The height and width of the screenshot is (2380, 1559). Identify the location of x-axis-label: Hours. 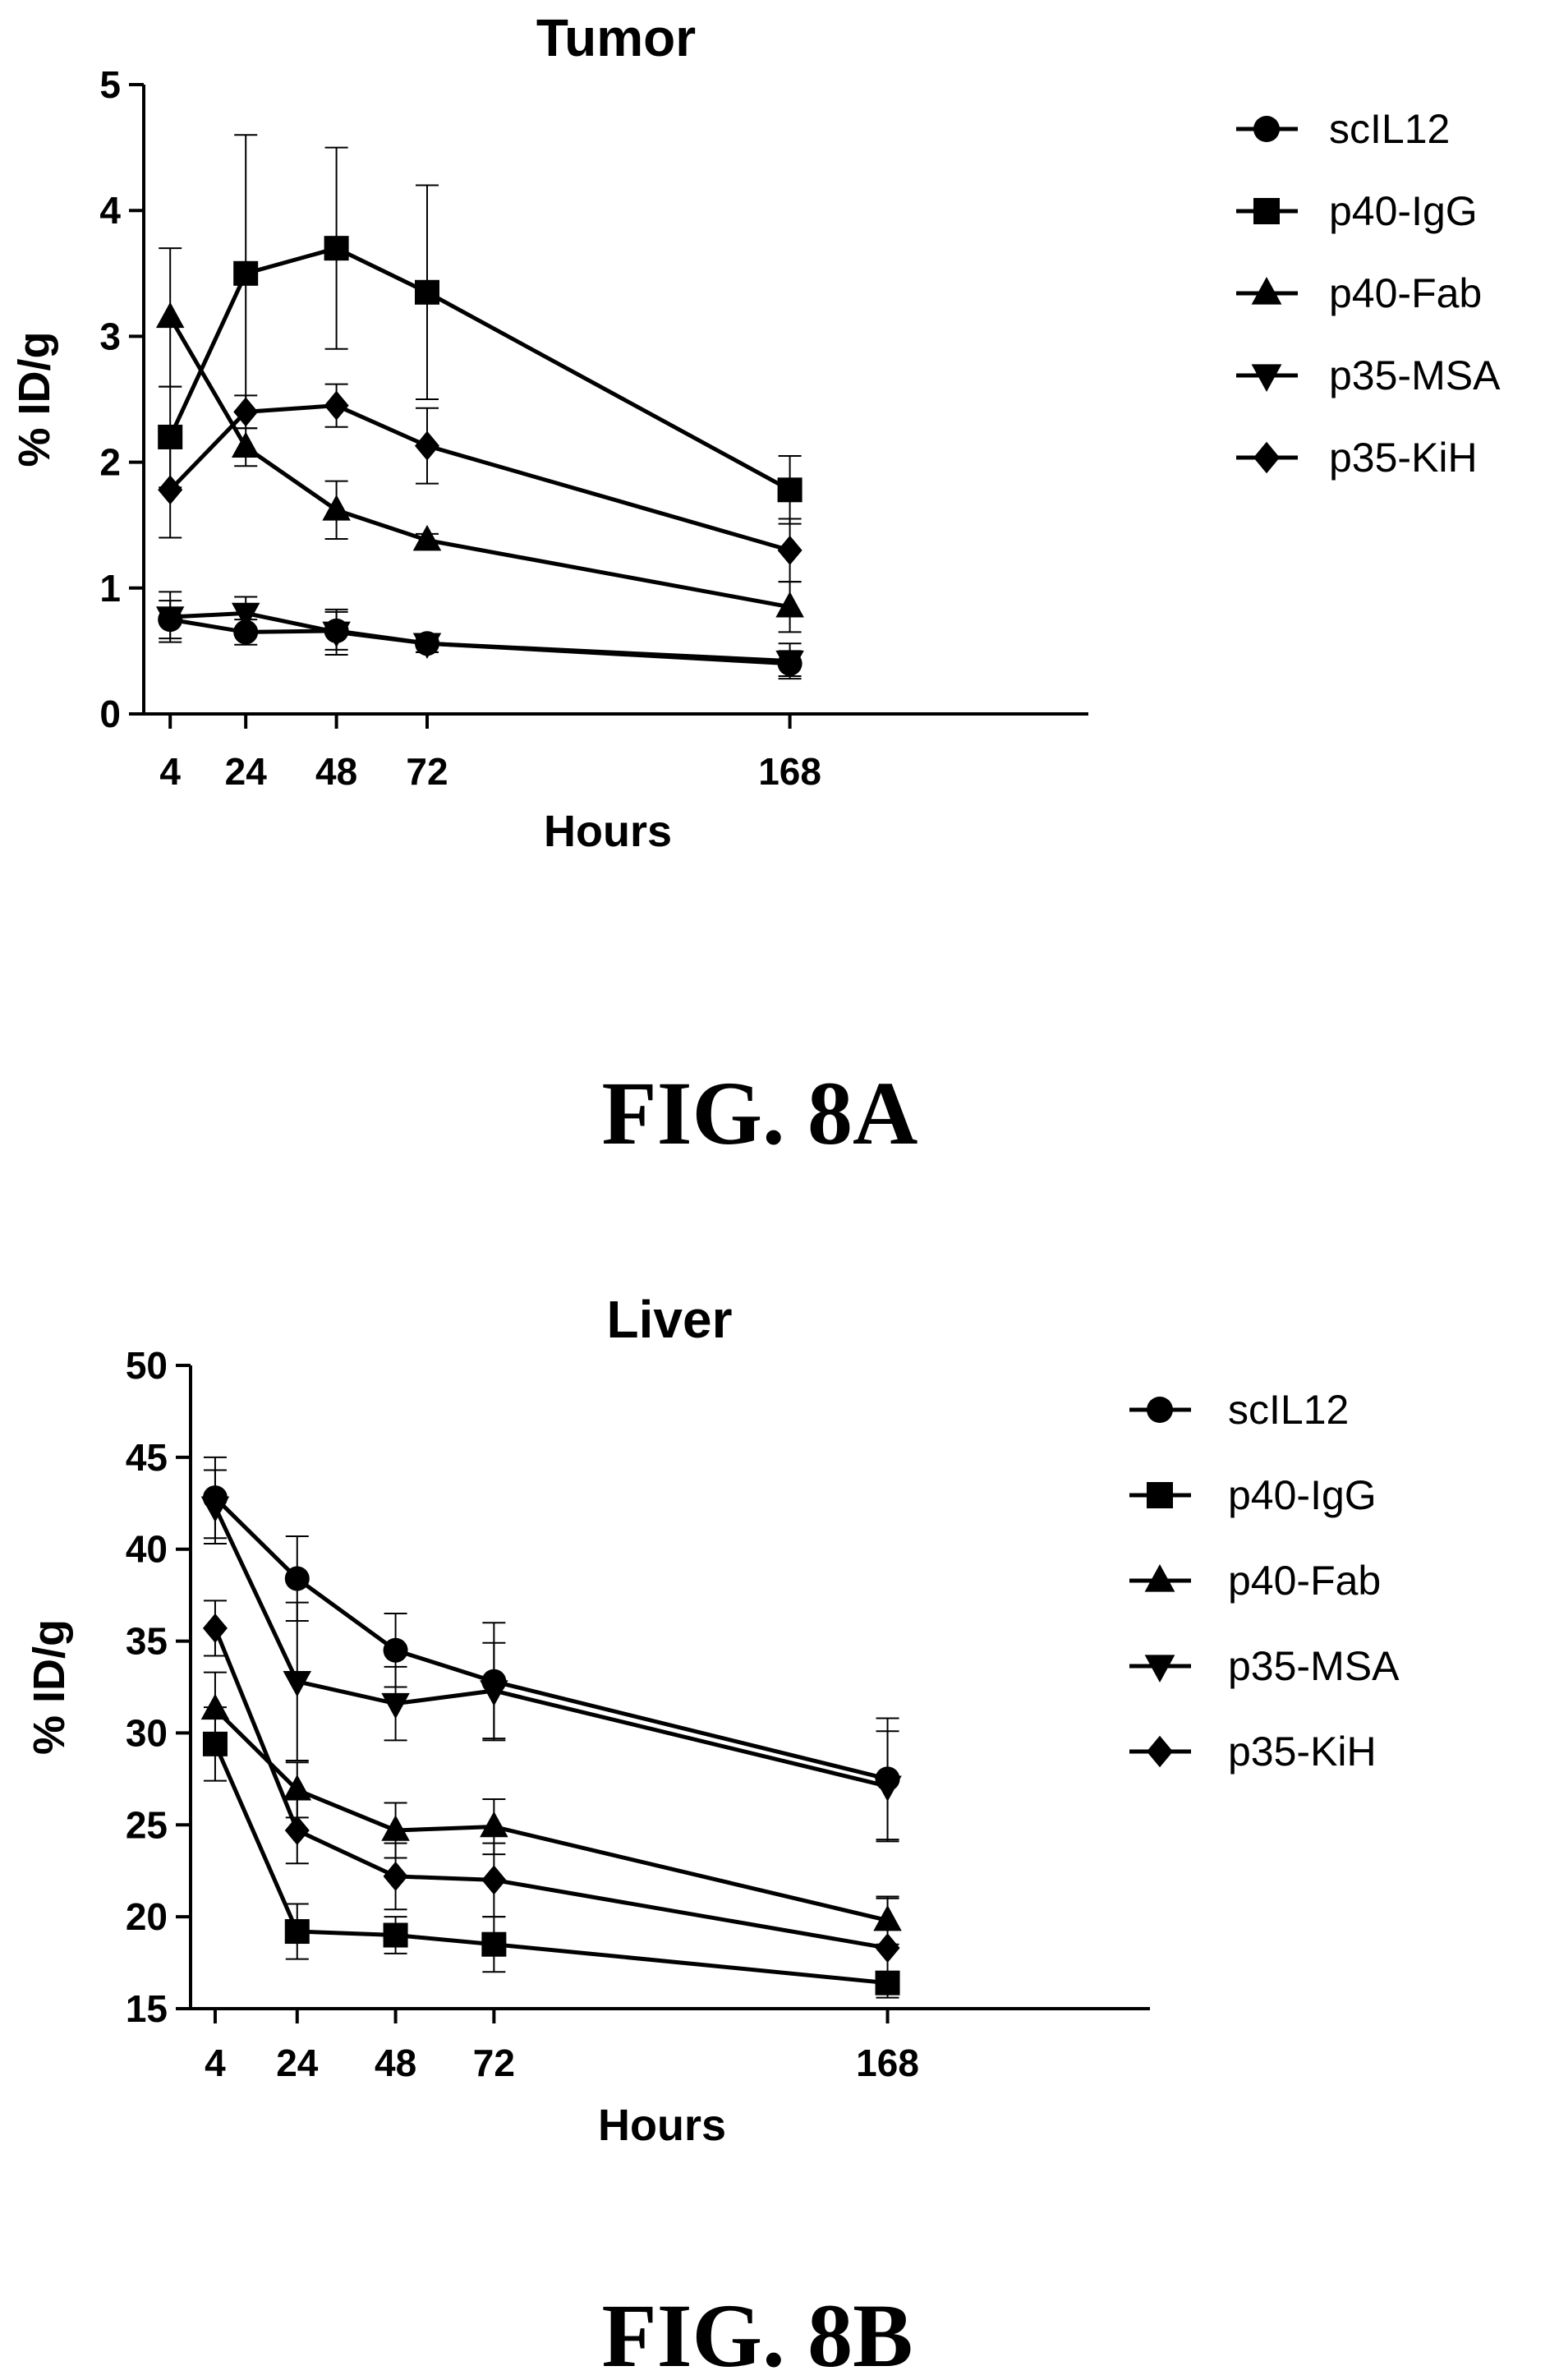
(608, 831).